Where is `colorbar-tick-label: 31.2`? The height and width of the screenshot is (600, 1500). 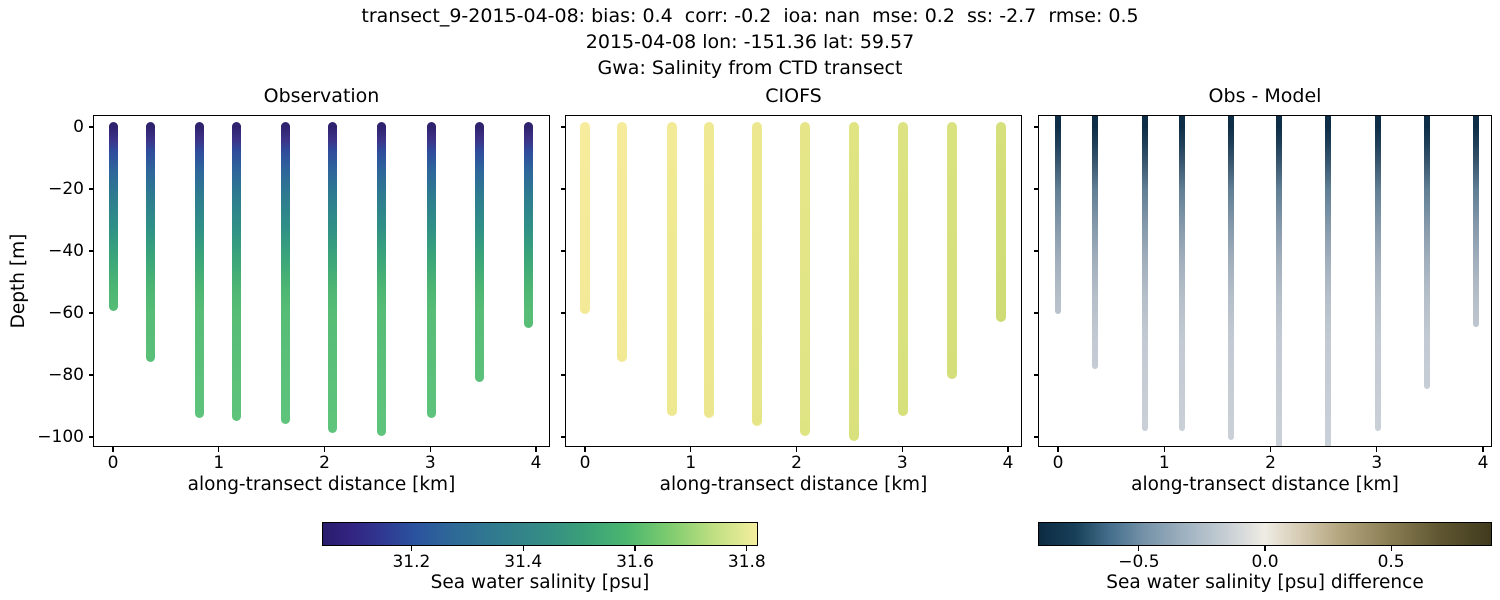
colorbar-tick-label: 31.2 is located at coordinates (411, 562).